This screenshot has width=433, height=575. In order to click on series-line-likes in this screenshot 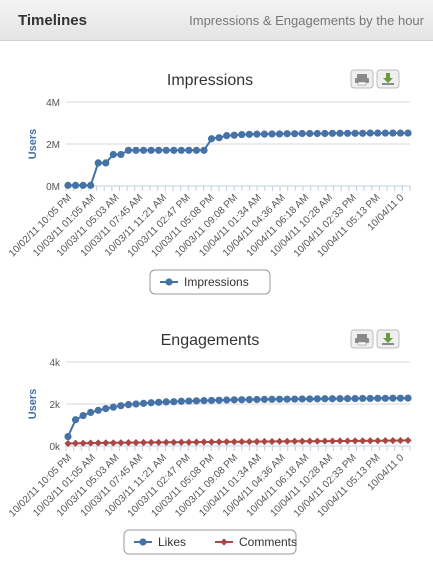, I will do `click(238, 417)`.